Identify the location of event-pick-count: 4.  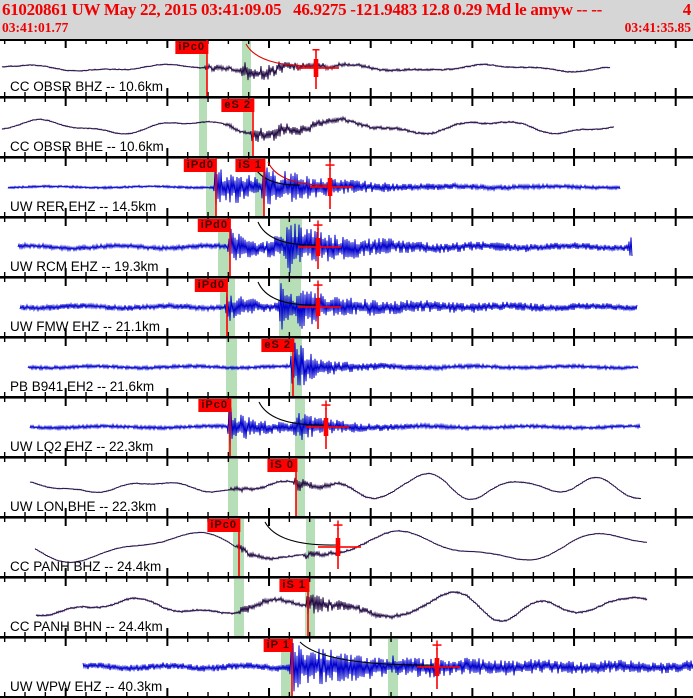
(687, 9).